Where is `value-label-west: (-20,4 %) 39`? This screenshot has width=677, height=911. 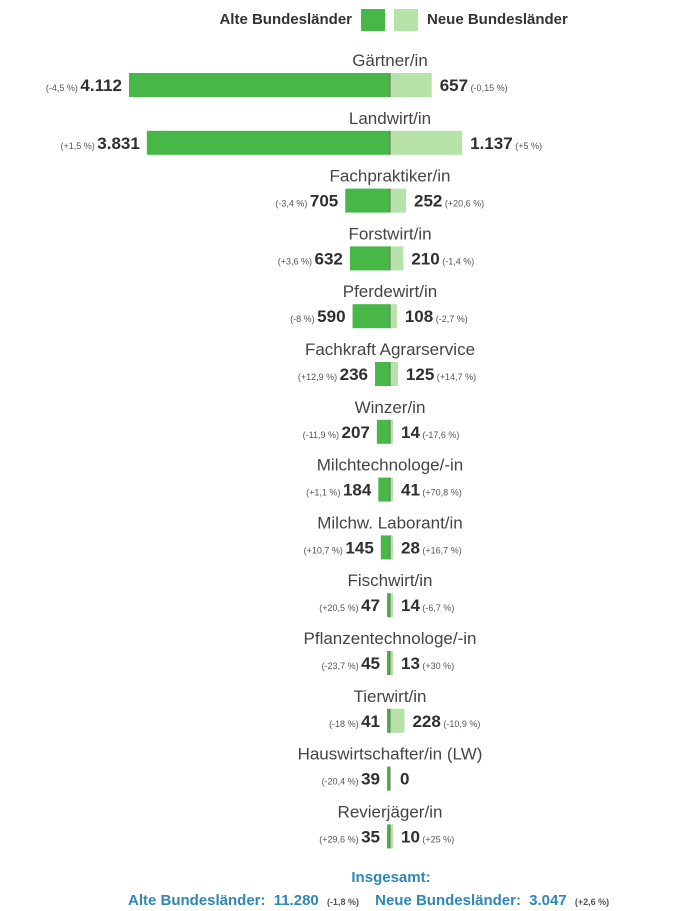
value-label-west: (-20,4 %) 39 is located at coordinates (351, 779).